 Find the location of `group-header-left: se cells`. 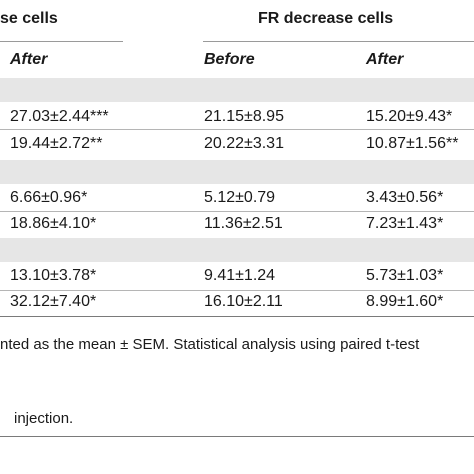

group-header-left: se cells is located at coordinates (29, 18).